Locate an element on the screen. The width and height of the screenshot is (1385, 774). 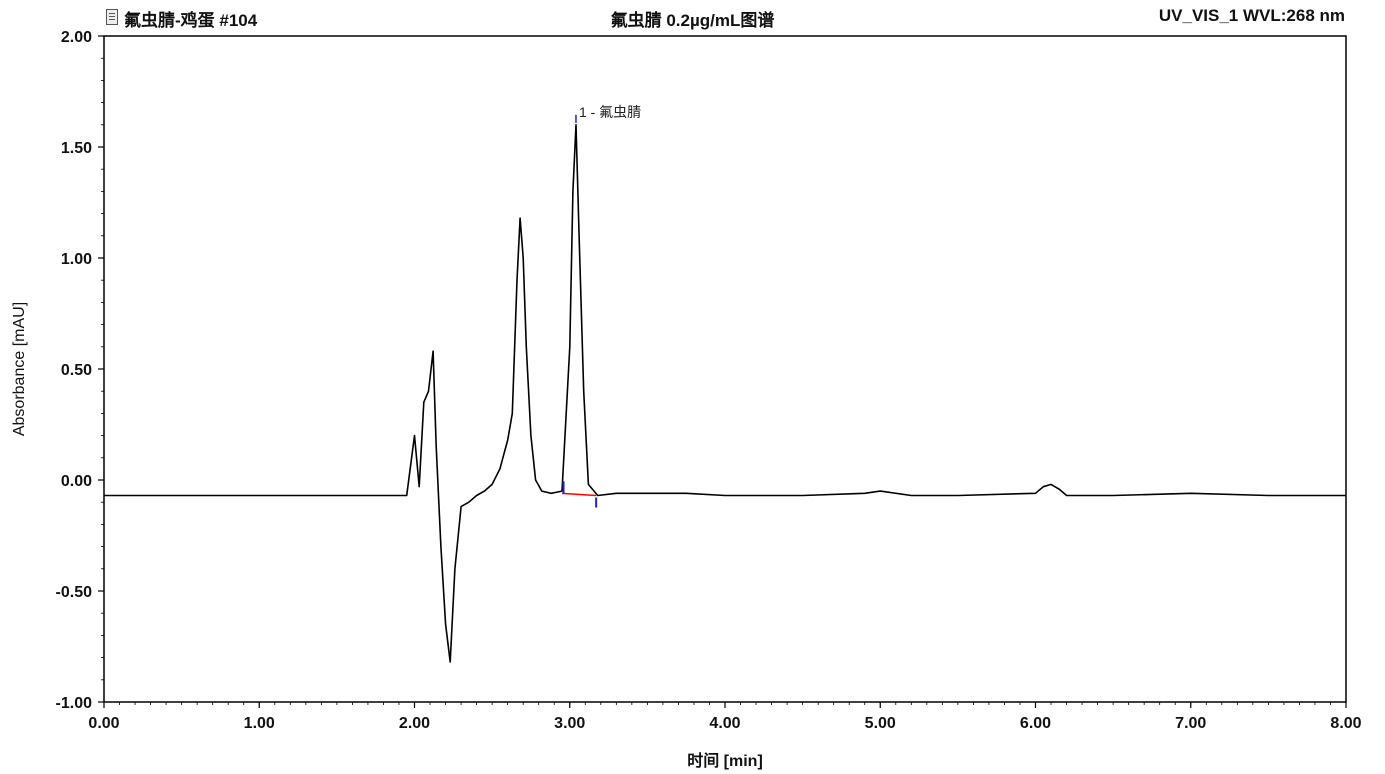
x-tick-label: 4.00 is located at coordinates (724, 723).